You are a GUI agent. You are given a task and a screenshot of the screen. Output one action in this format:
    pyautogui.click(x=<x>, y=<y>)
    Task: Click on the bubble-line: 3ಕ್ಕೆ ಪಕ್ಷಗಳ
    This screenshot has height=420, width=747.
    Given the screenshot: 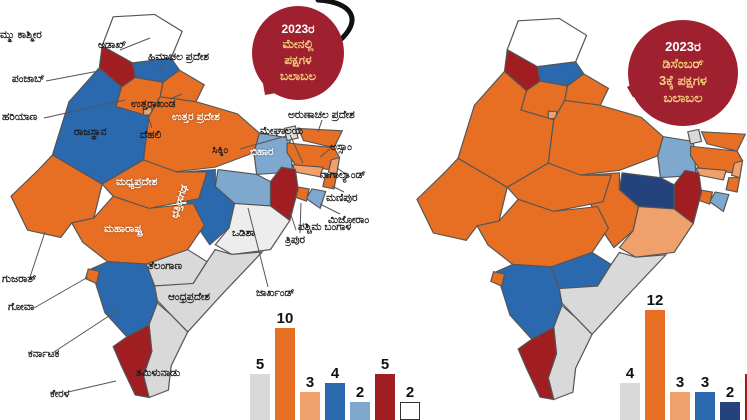 What is the action you would take?
    pyautogui.click(x=683, y=80)
    